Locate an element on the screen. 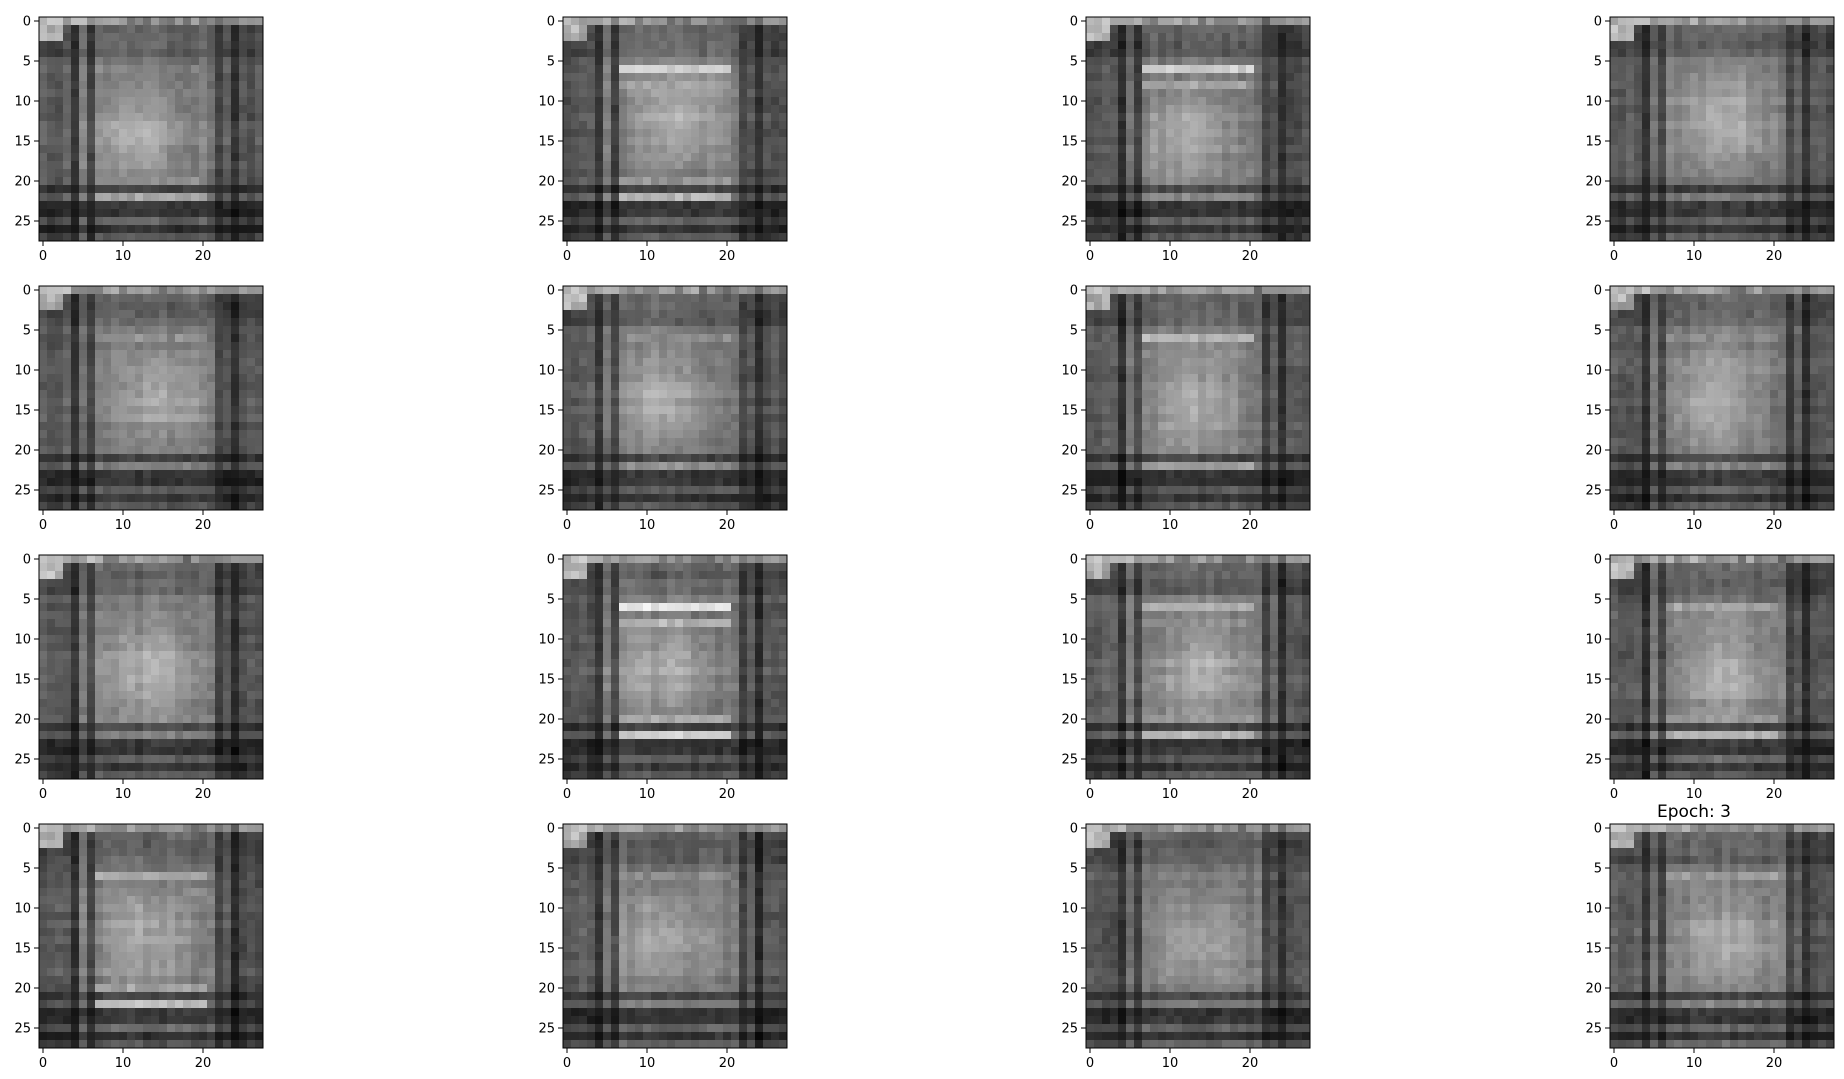 This screenshot has height=1079, width=1844. y-tick-label: 25 is located at coordinates (1593, 222).